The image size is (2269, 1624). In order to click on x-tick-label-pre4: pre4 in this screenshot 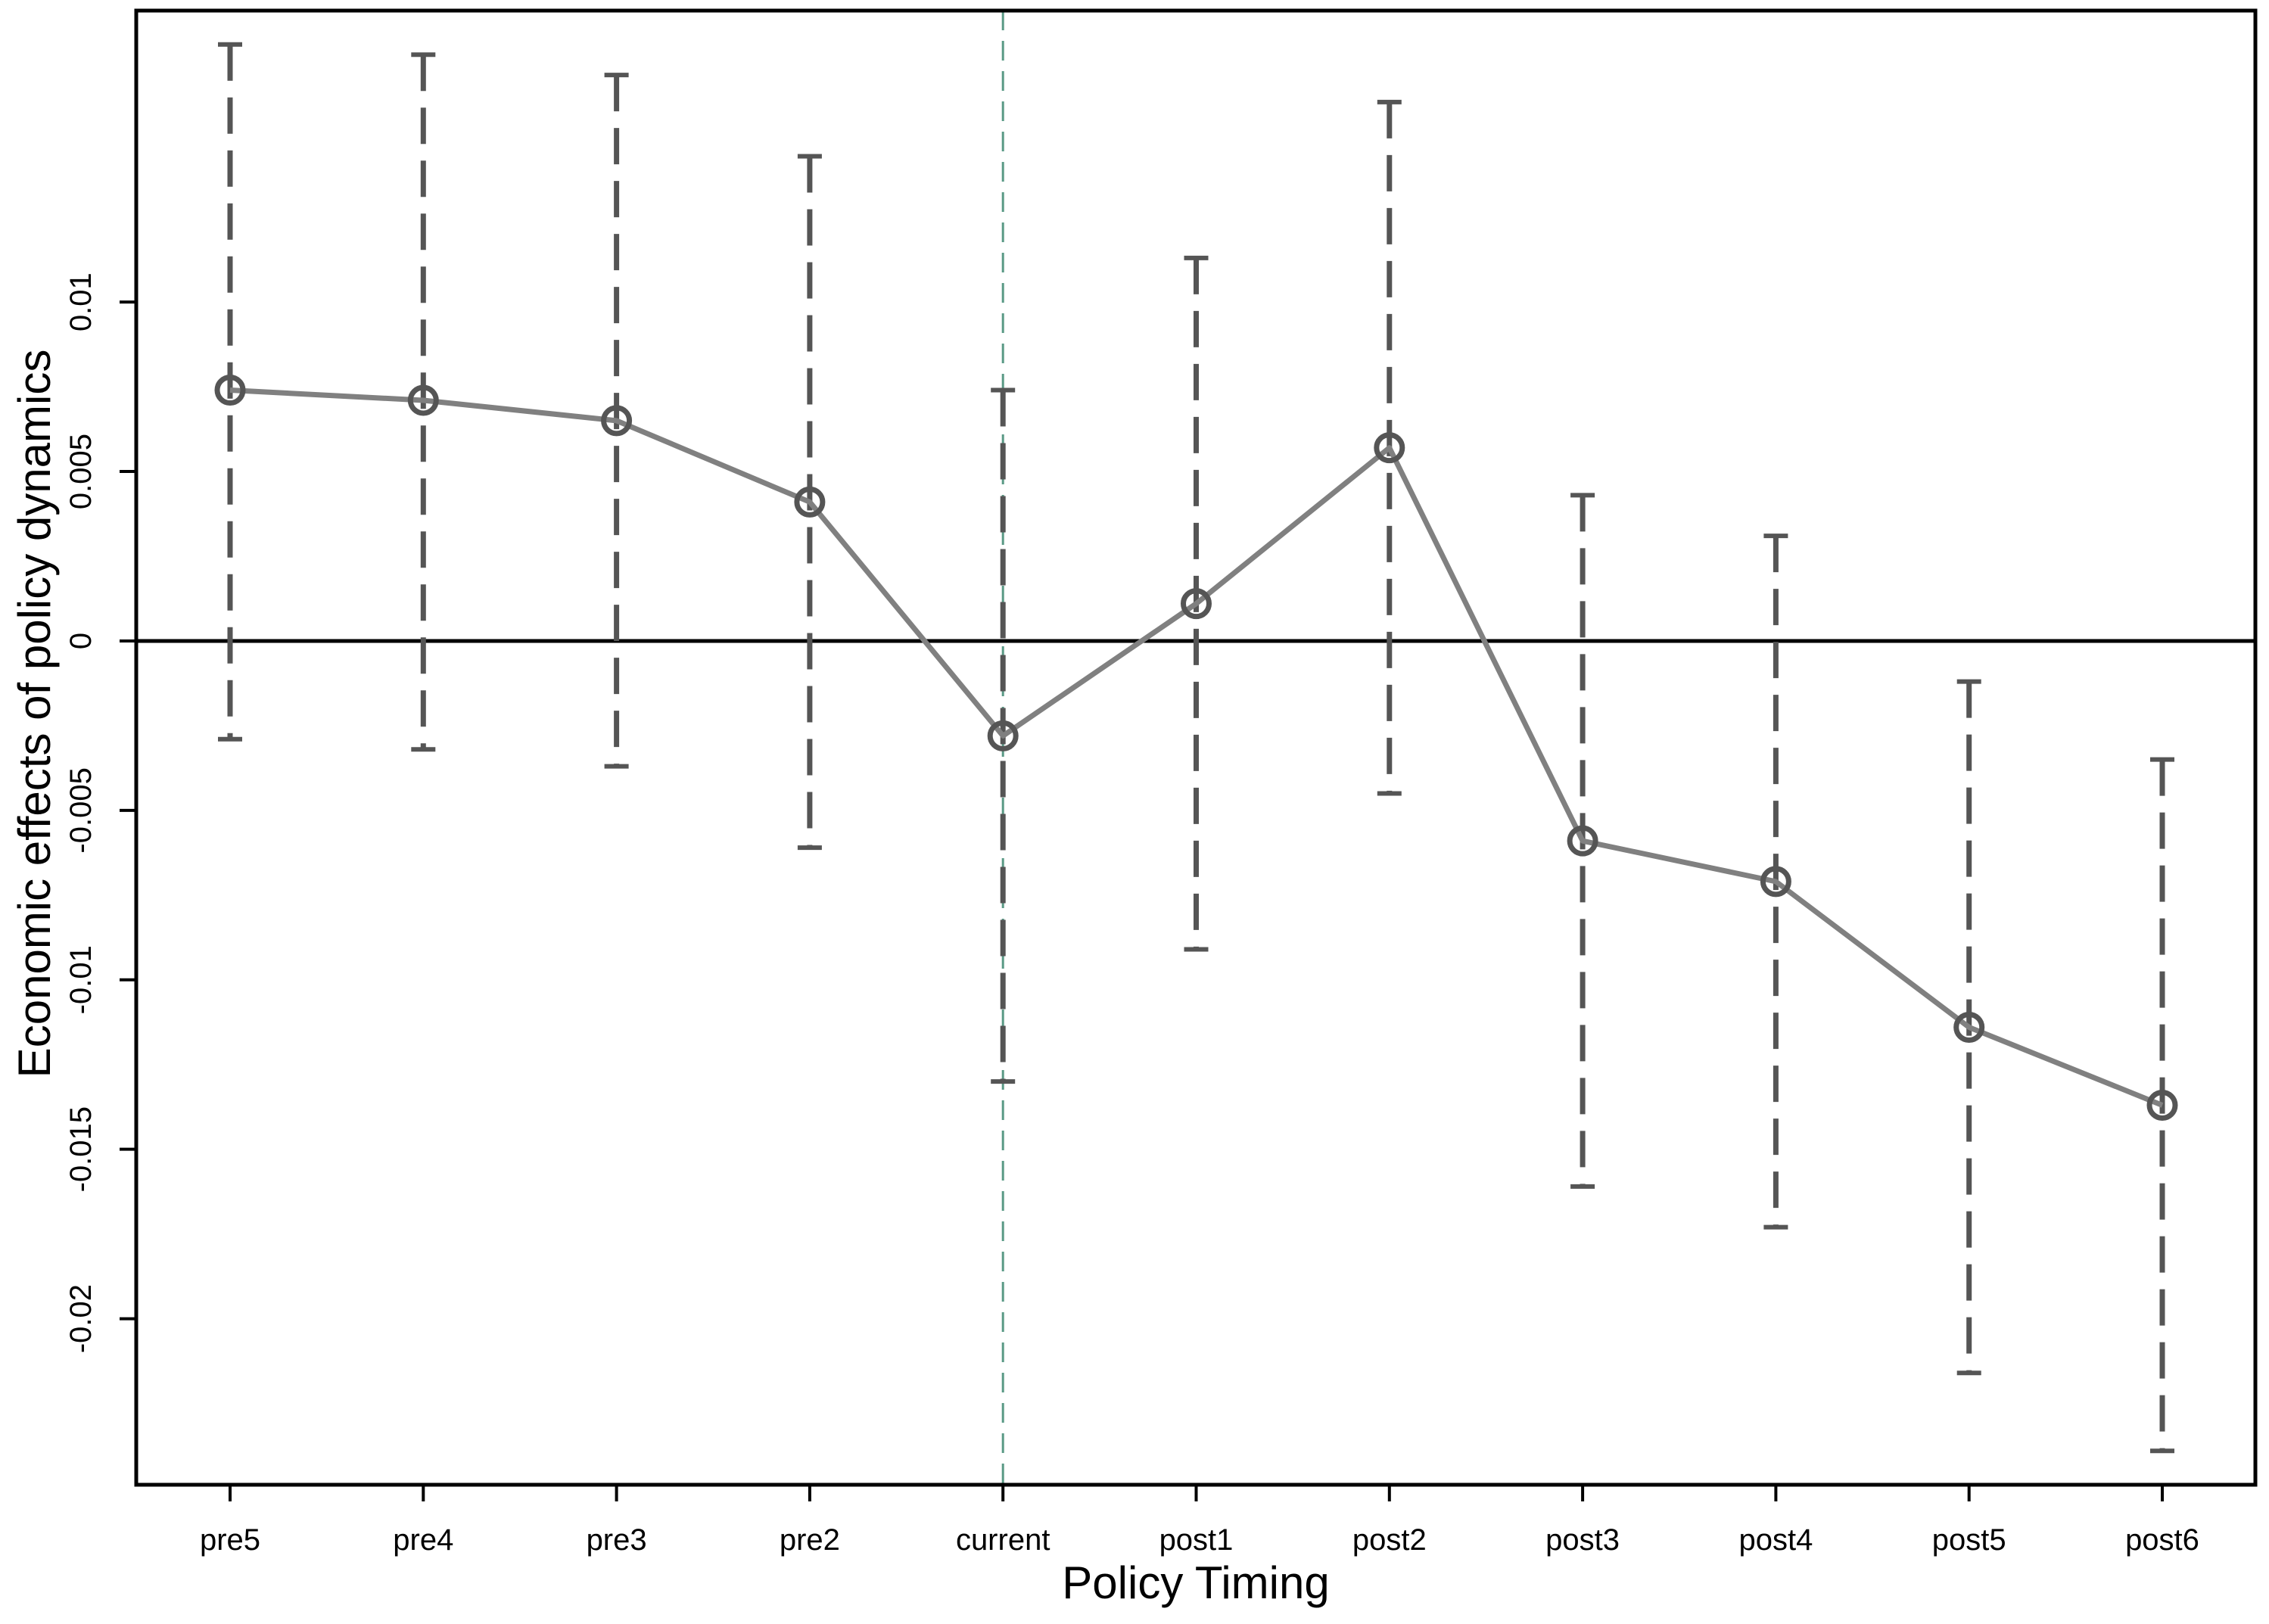, I will do `click(423, 1540)`.